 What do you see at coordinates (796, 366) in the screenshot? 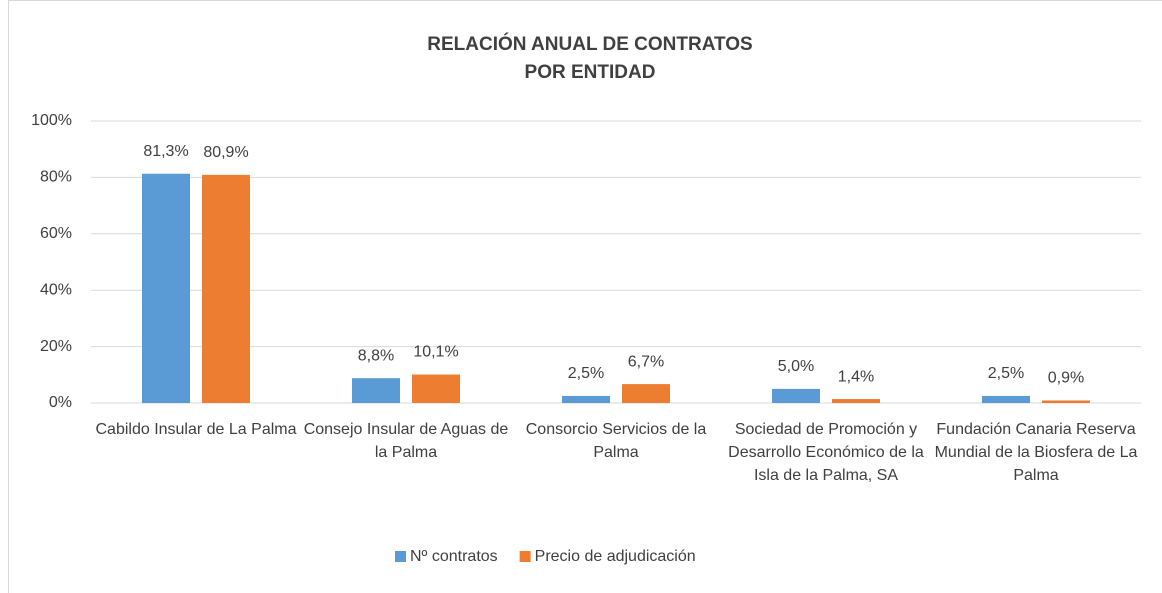
I see `data-label: 5,0%` at bounding box center [796, 366].